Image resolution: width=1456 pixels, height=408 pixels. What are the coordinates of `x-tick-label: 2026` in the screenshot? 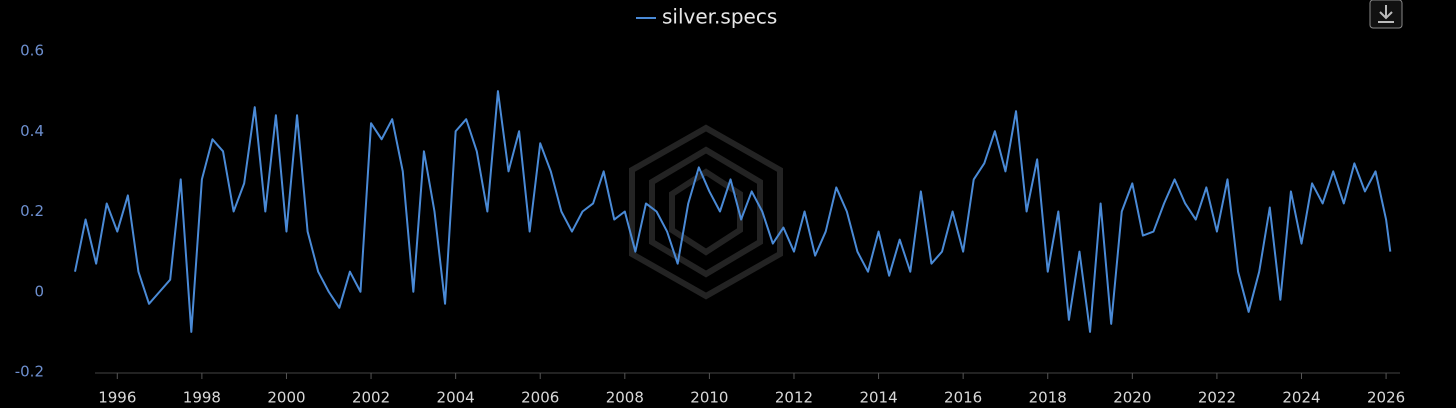 It's located at (1386, 398).